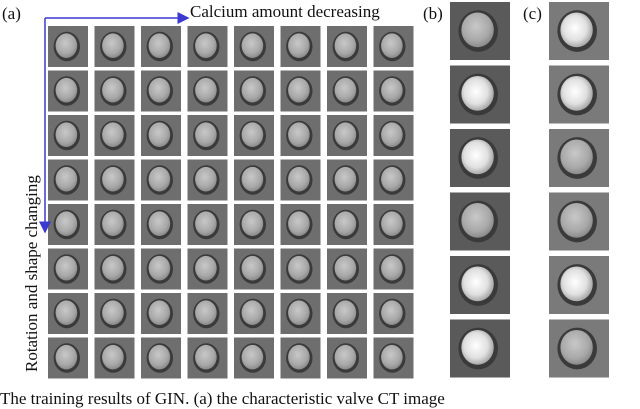 The height and width of the screenshot is (409, 640). What do you see at coordinates (11, 13) in the screenshot?
I see `panel-label: (a)` at bounding box center [11, 13].